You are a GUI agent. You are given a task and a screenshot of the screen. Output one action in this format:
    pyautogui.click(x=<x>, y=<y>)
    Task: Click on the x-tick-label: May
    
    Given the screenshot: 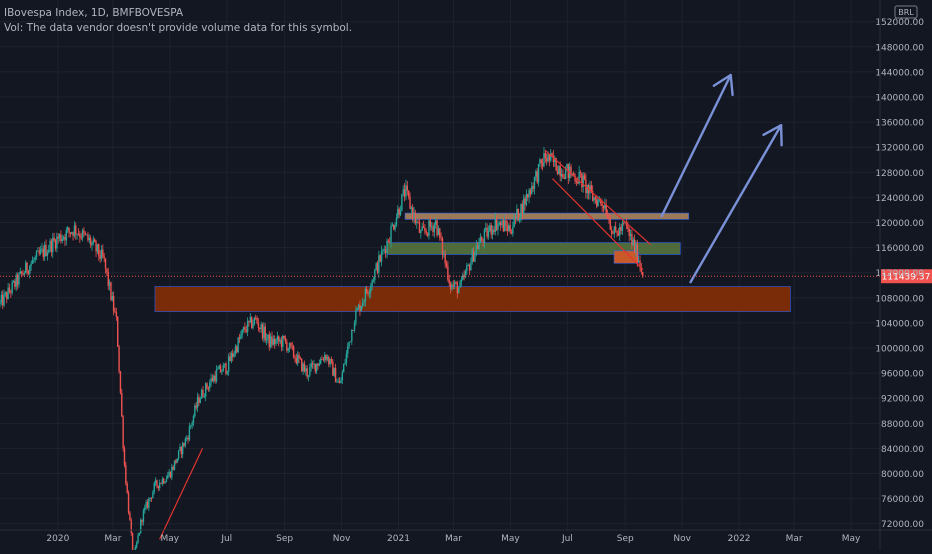 What is the action you would take?
    pyautogui.click(x=851, y=539)
    